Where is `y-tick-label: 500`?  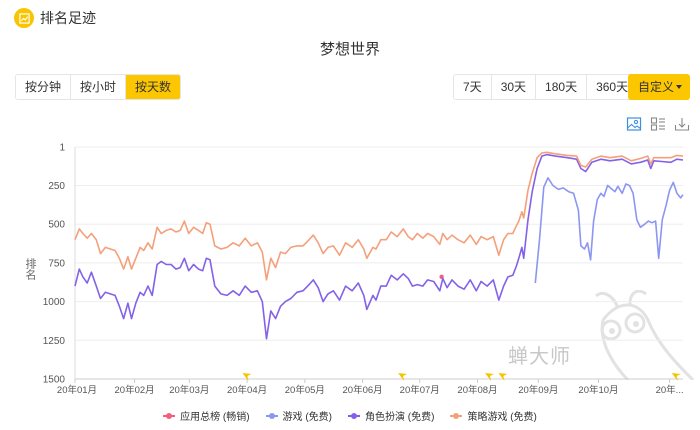
y-tick-label: 500 is located at coordinates (56, 225).